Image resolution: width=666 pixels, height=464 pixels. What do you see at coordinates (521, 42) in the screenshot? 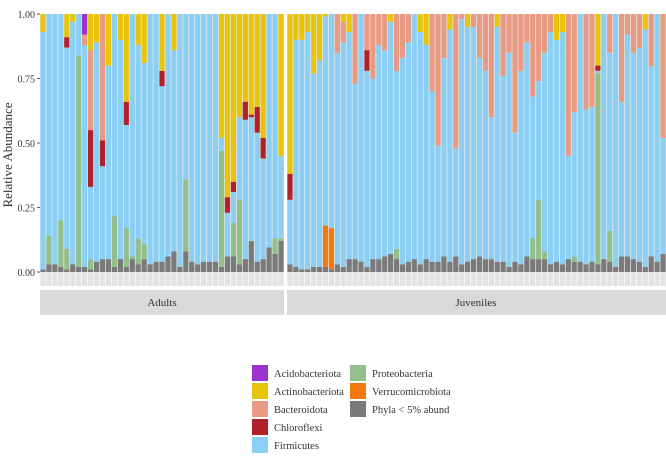
I see `bar-juveniles-40-bacteroidota` at bounding box center [521, 42].